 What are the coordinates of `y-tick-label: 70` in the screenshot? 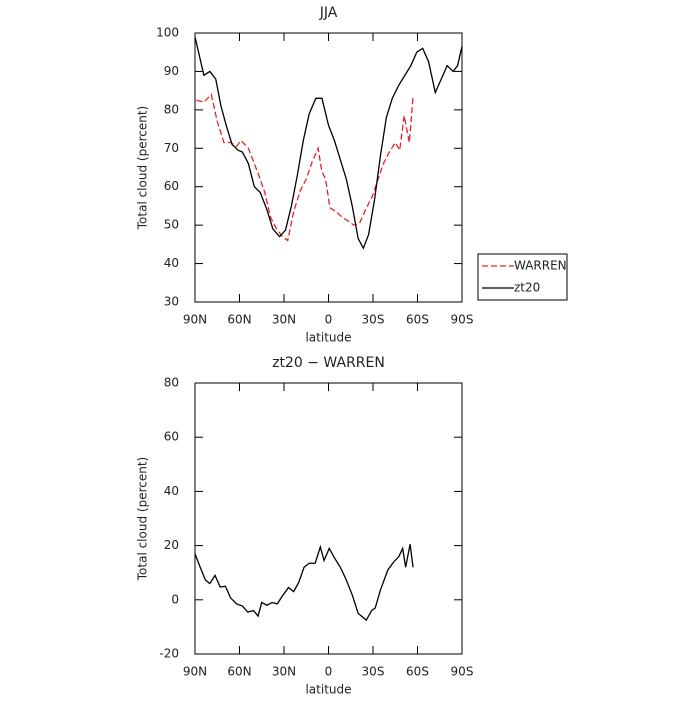 It's located at (171, 148).